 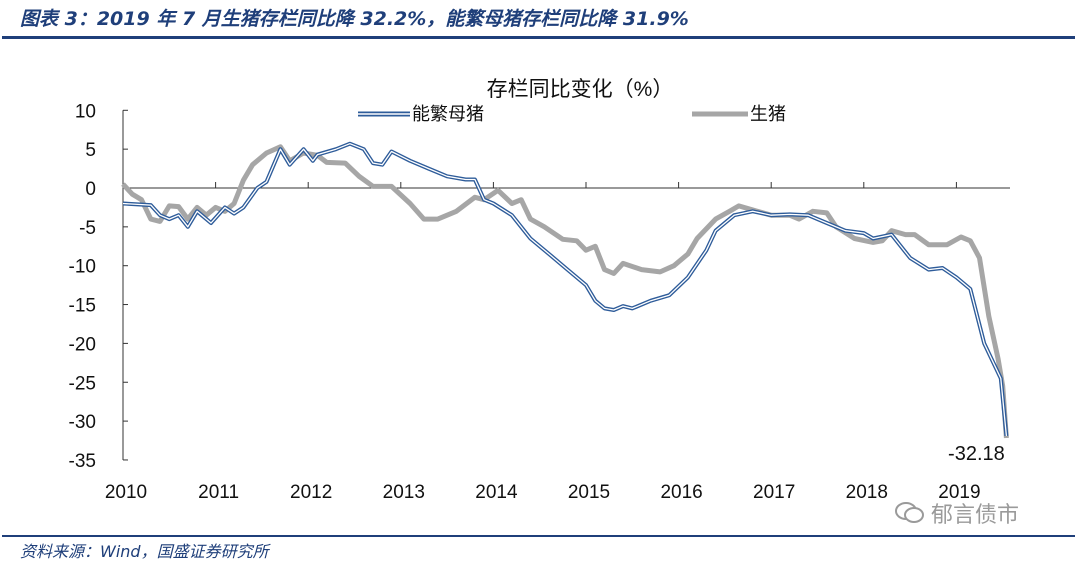 What do you see at coordinates (404, 492) in the screenshot?
I see `x-tick-label: 2013` at bounding box center [404, 492].